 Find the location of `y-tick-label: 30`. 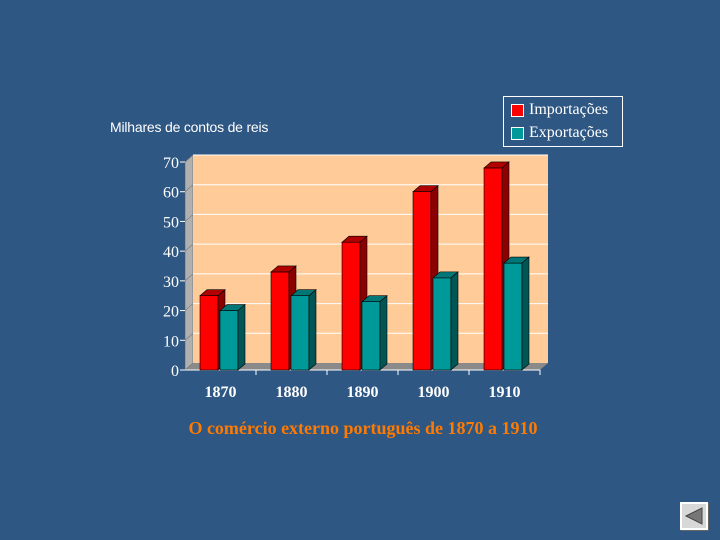

y-tick-label: 30 is located at coordinates (171, 282).